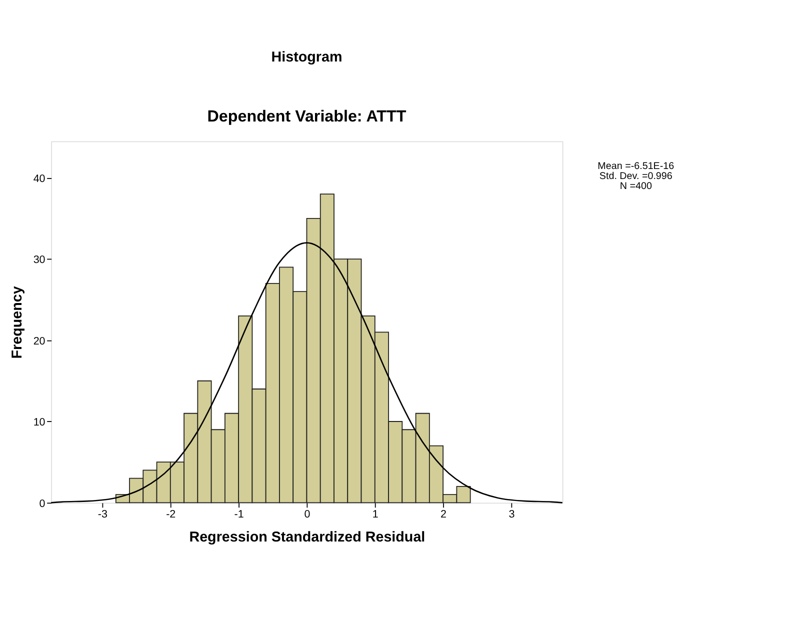 The image size is (809, 623). I want to click on x-tick-label: 2, so click(443, 514).